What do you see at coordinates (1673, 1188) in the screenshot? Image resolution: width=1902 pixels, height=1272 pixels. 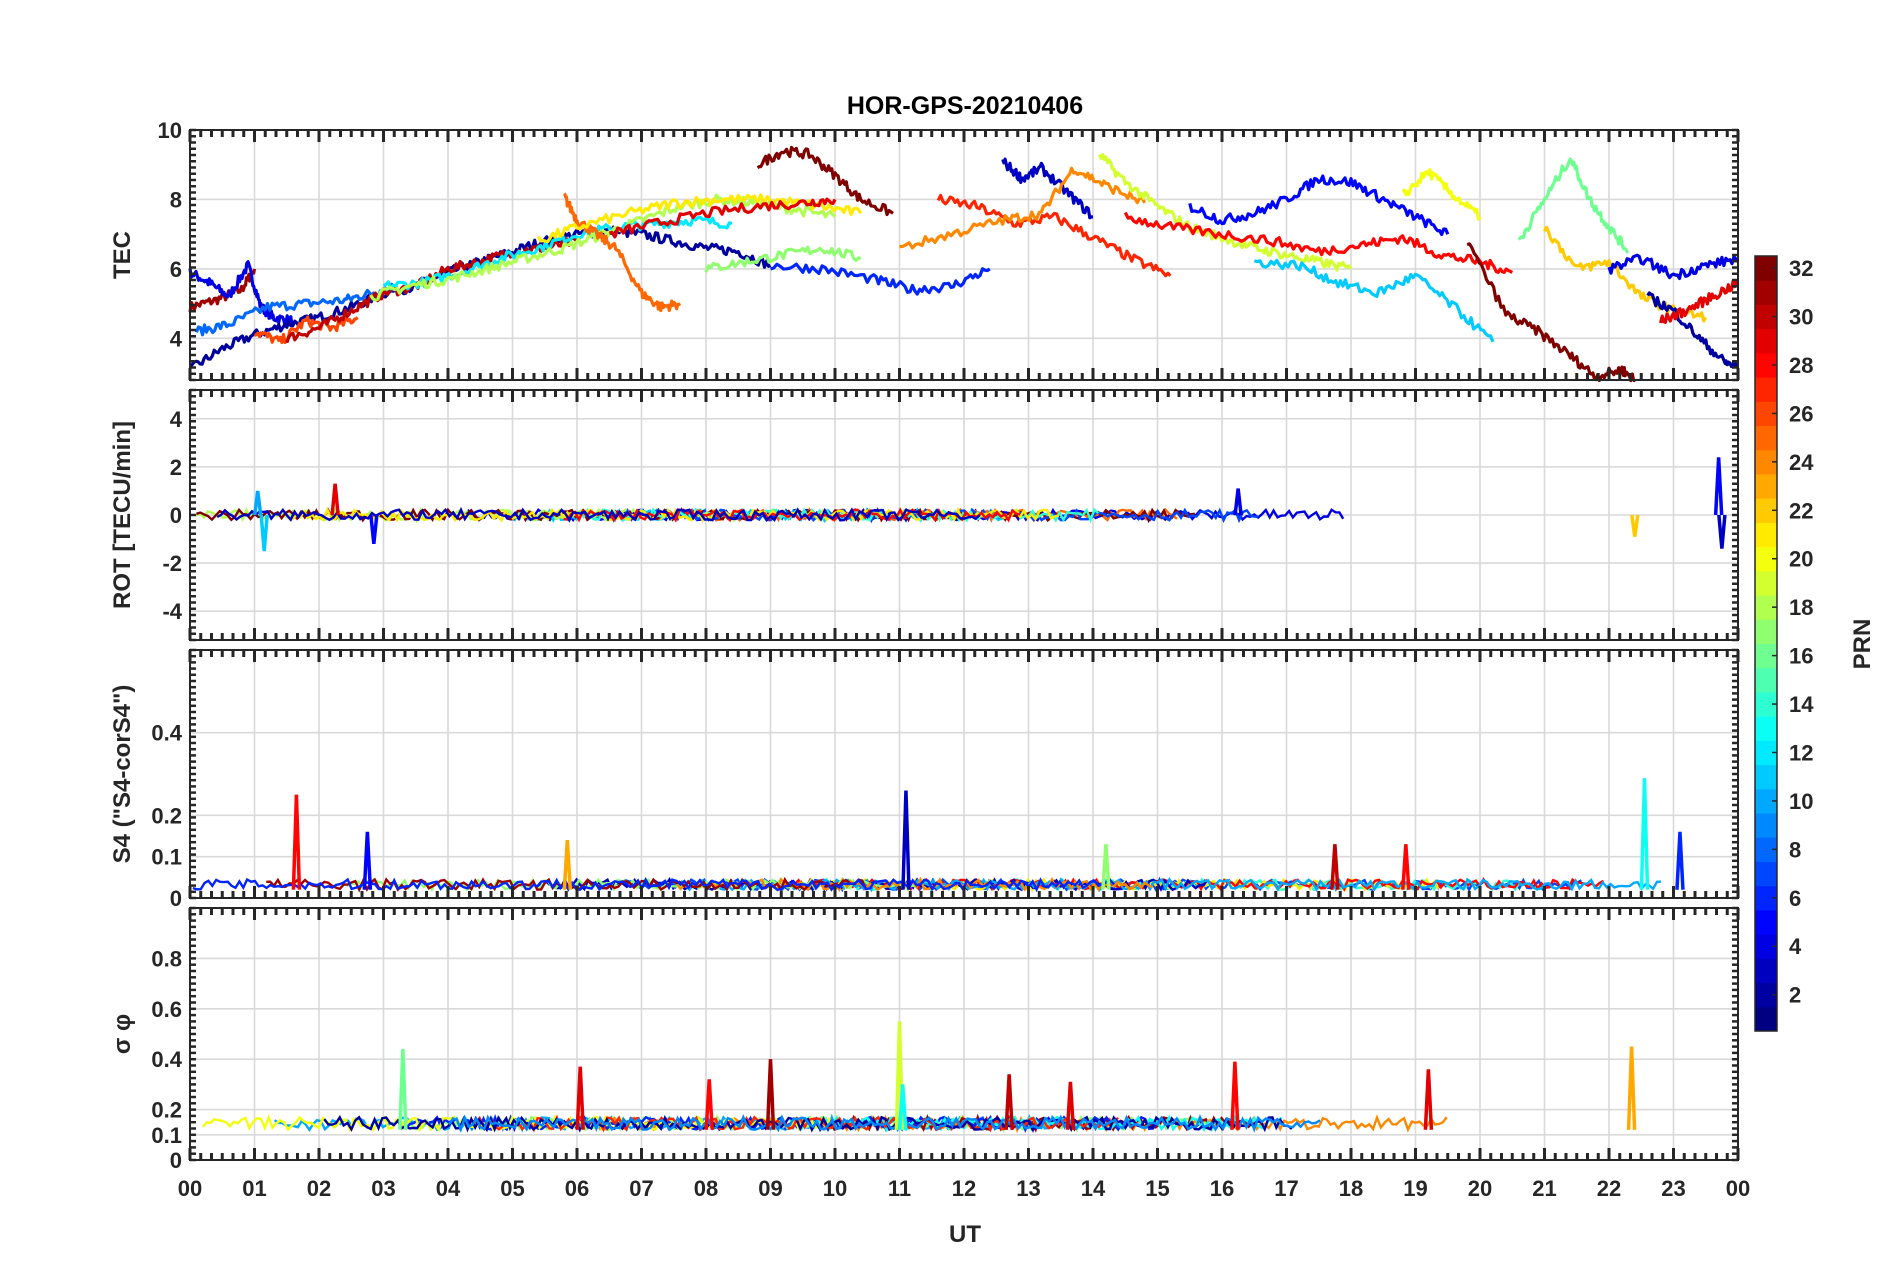 I see `x-tick-label: 23` at bounding box center [1673, 1188].